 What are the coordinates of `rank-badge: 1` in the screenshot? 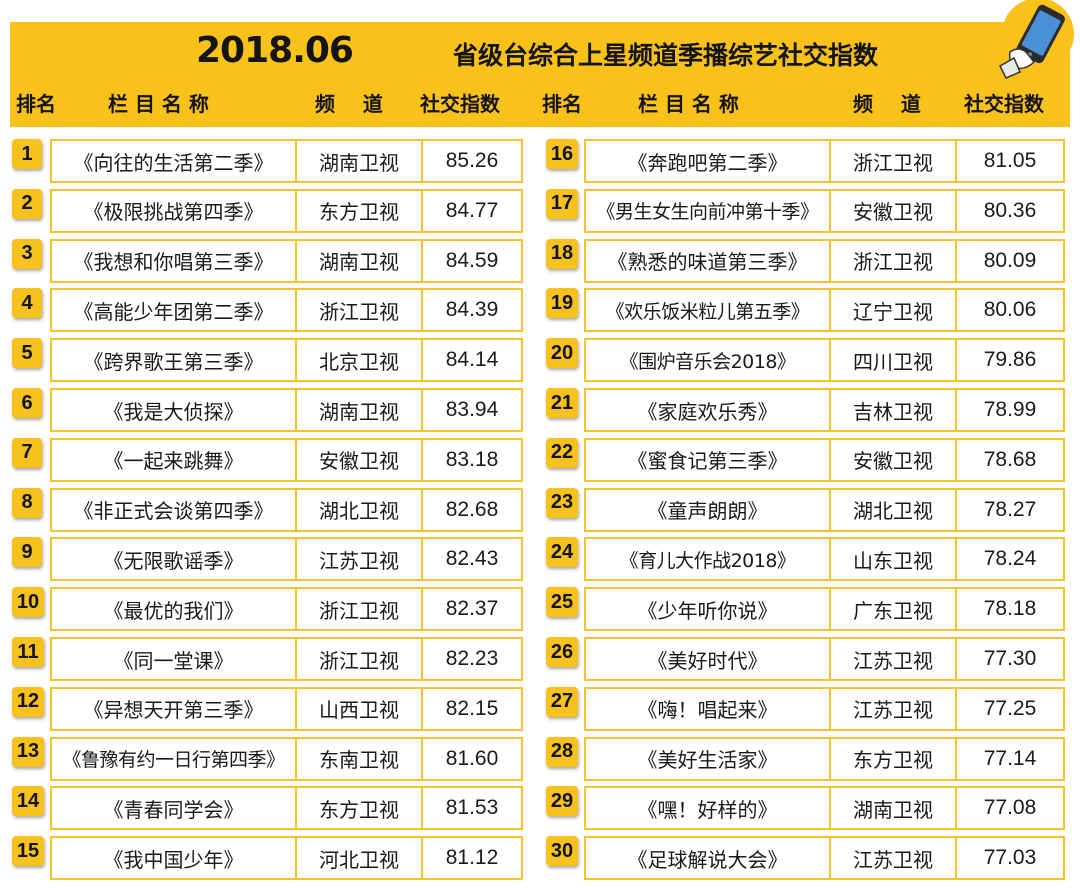 It's located at (27, 154).